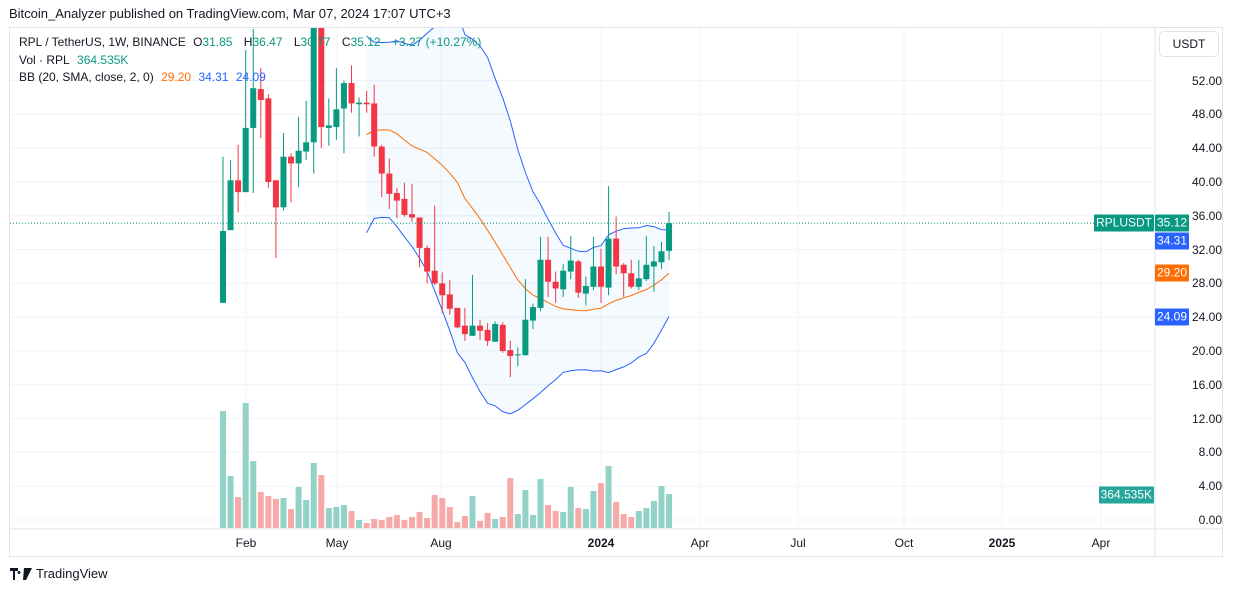 This screenshot has width=1233, height=592. What do you see at coordinates (315, 42) in the screenshot?
I see `low-value: 30.77` at bounding box center [315, 42].